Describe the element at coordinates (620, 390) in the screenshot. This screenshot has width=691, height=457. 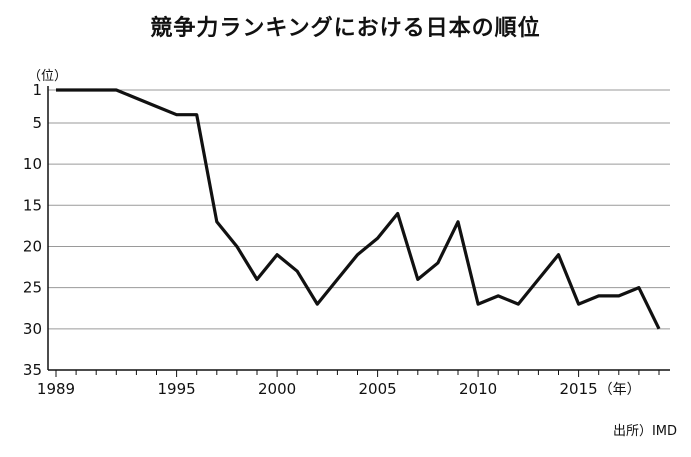
I see `x-unit-label: （年）` at that location.